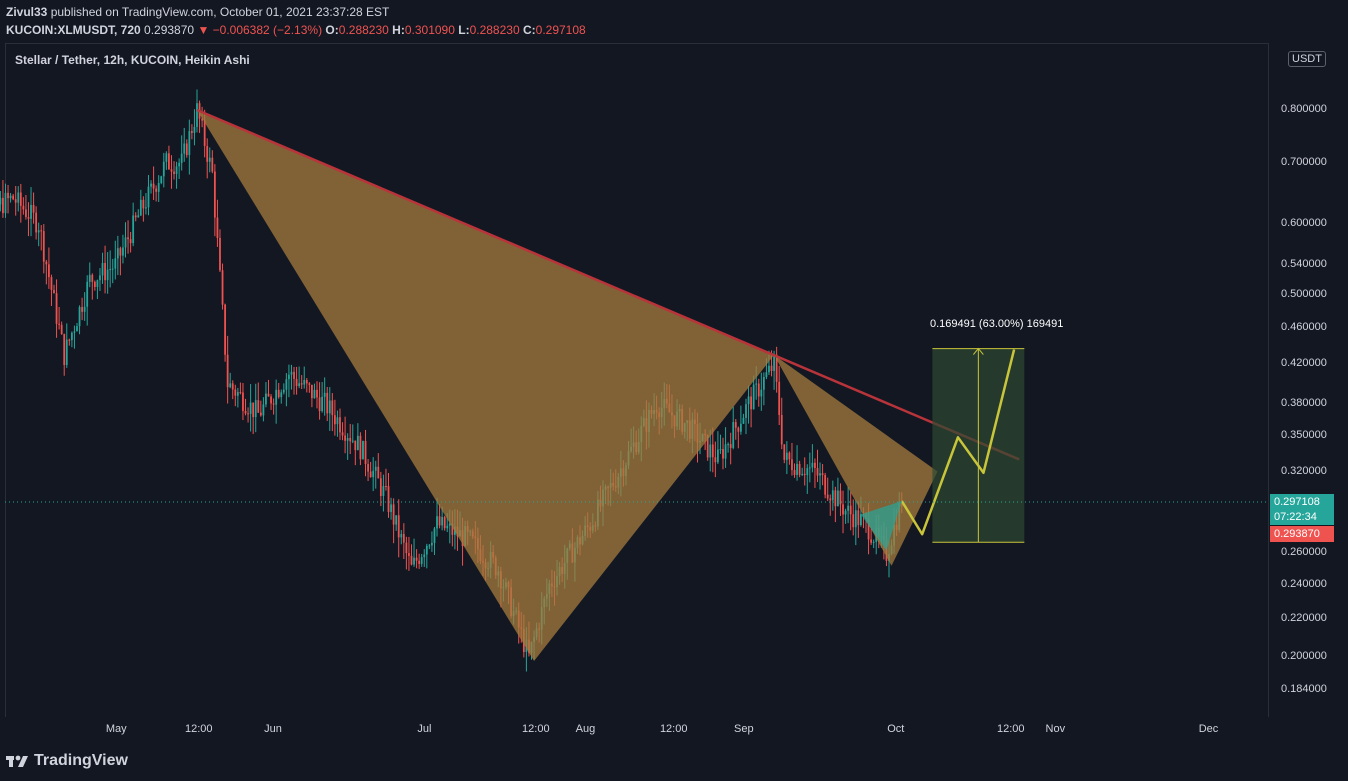 This screenshot has height=781, width=1348. I want to click on close-price-tag: 0.297108, so click(1302, 502).